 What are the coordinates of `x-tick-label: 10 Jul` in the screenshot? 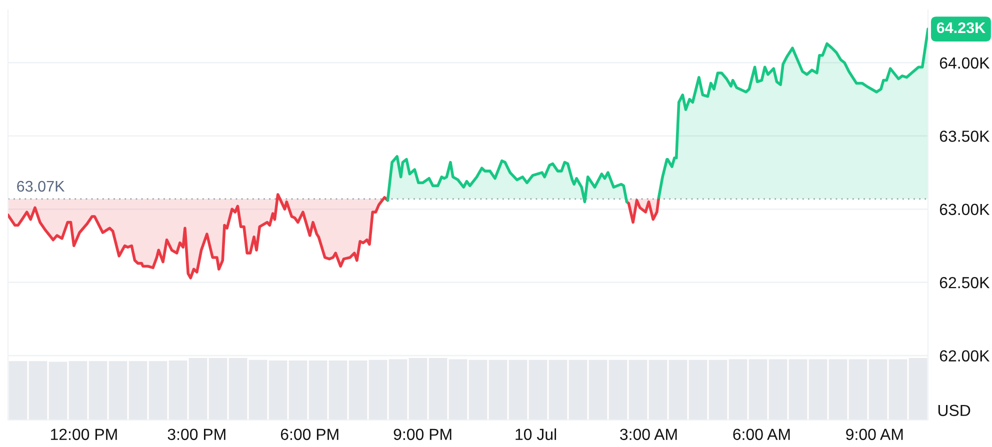 It's located at (536, 434).